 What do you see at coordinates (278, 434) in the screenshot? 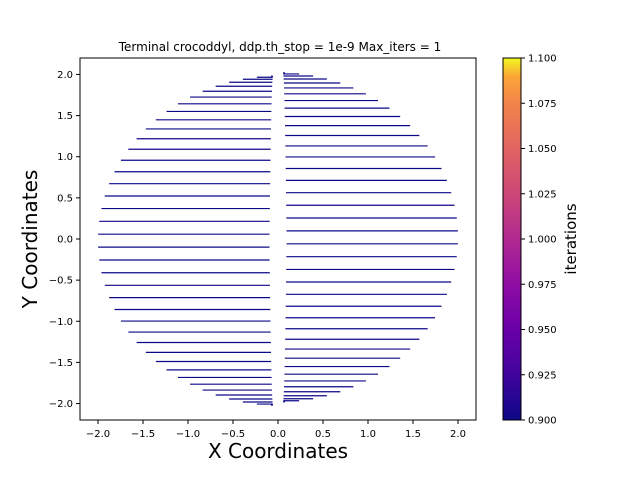
I see `x-tick-label: 0.0` at bounding box center [278, 434].